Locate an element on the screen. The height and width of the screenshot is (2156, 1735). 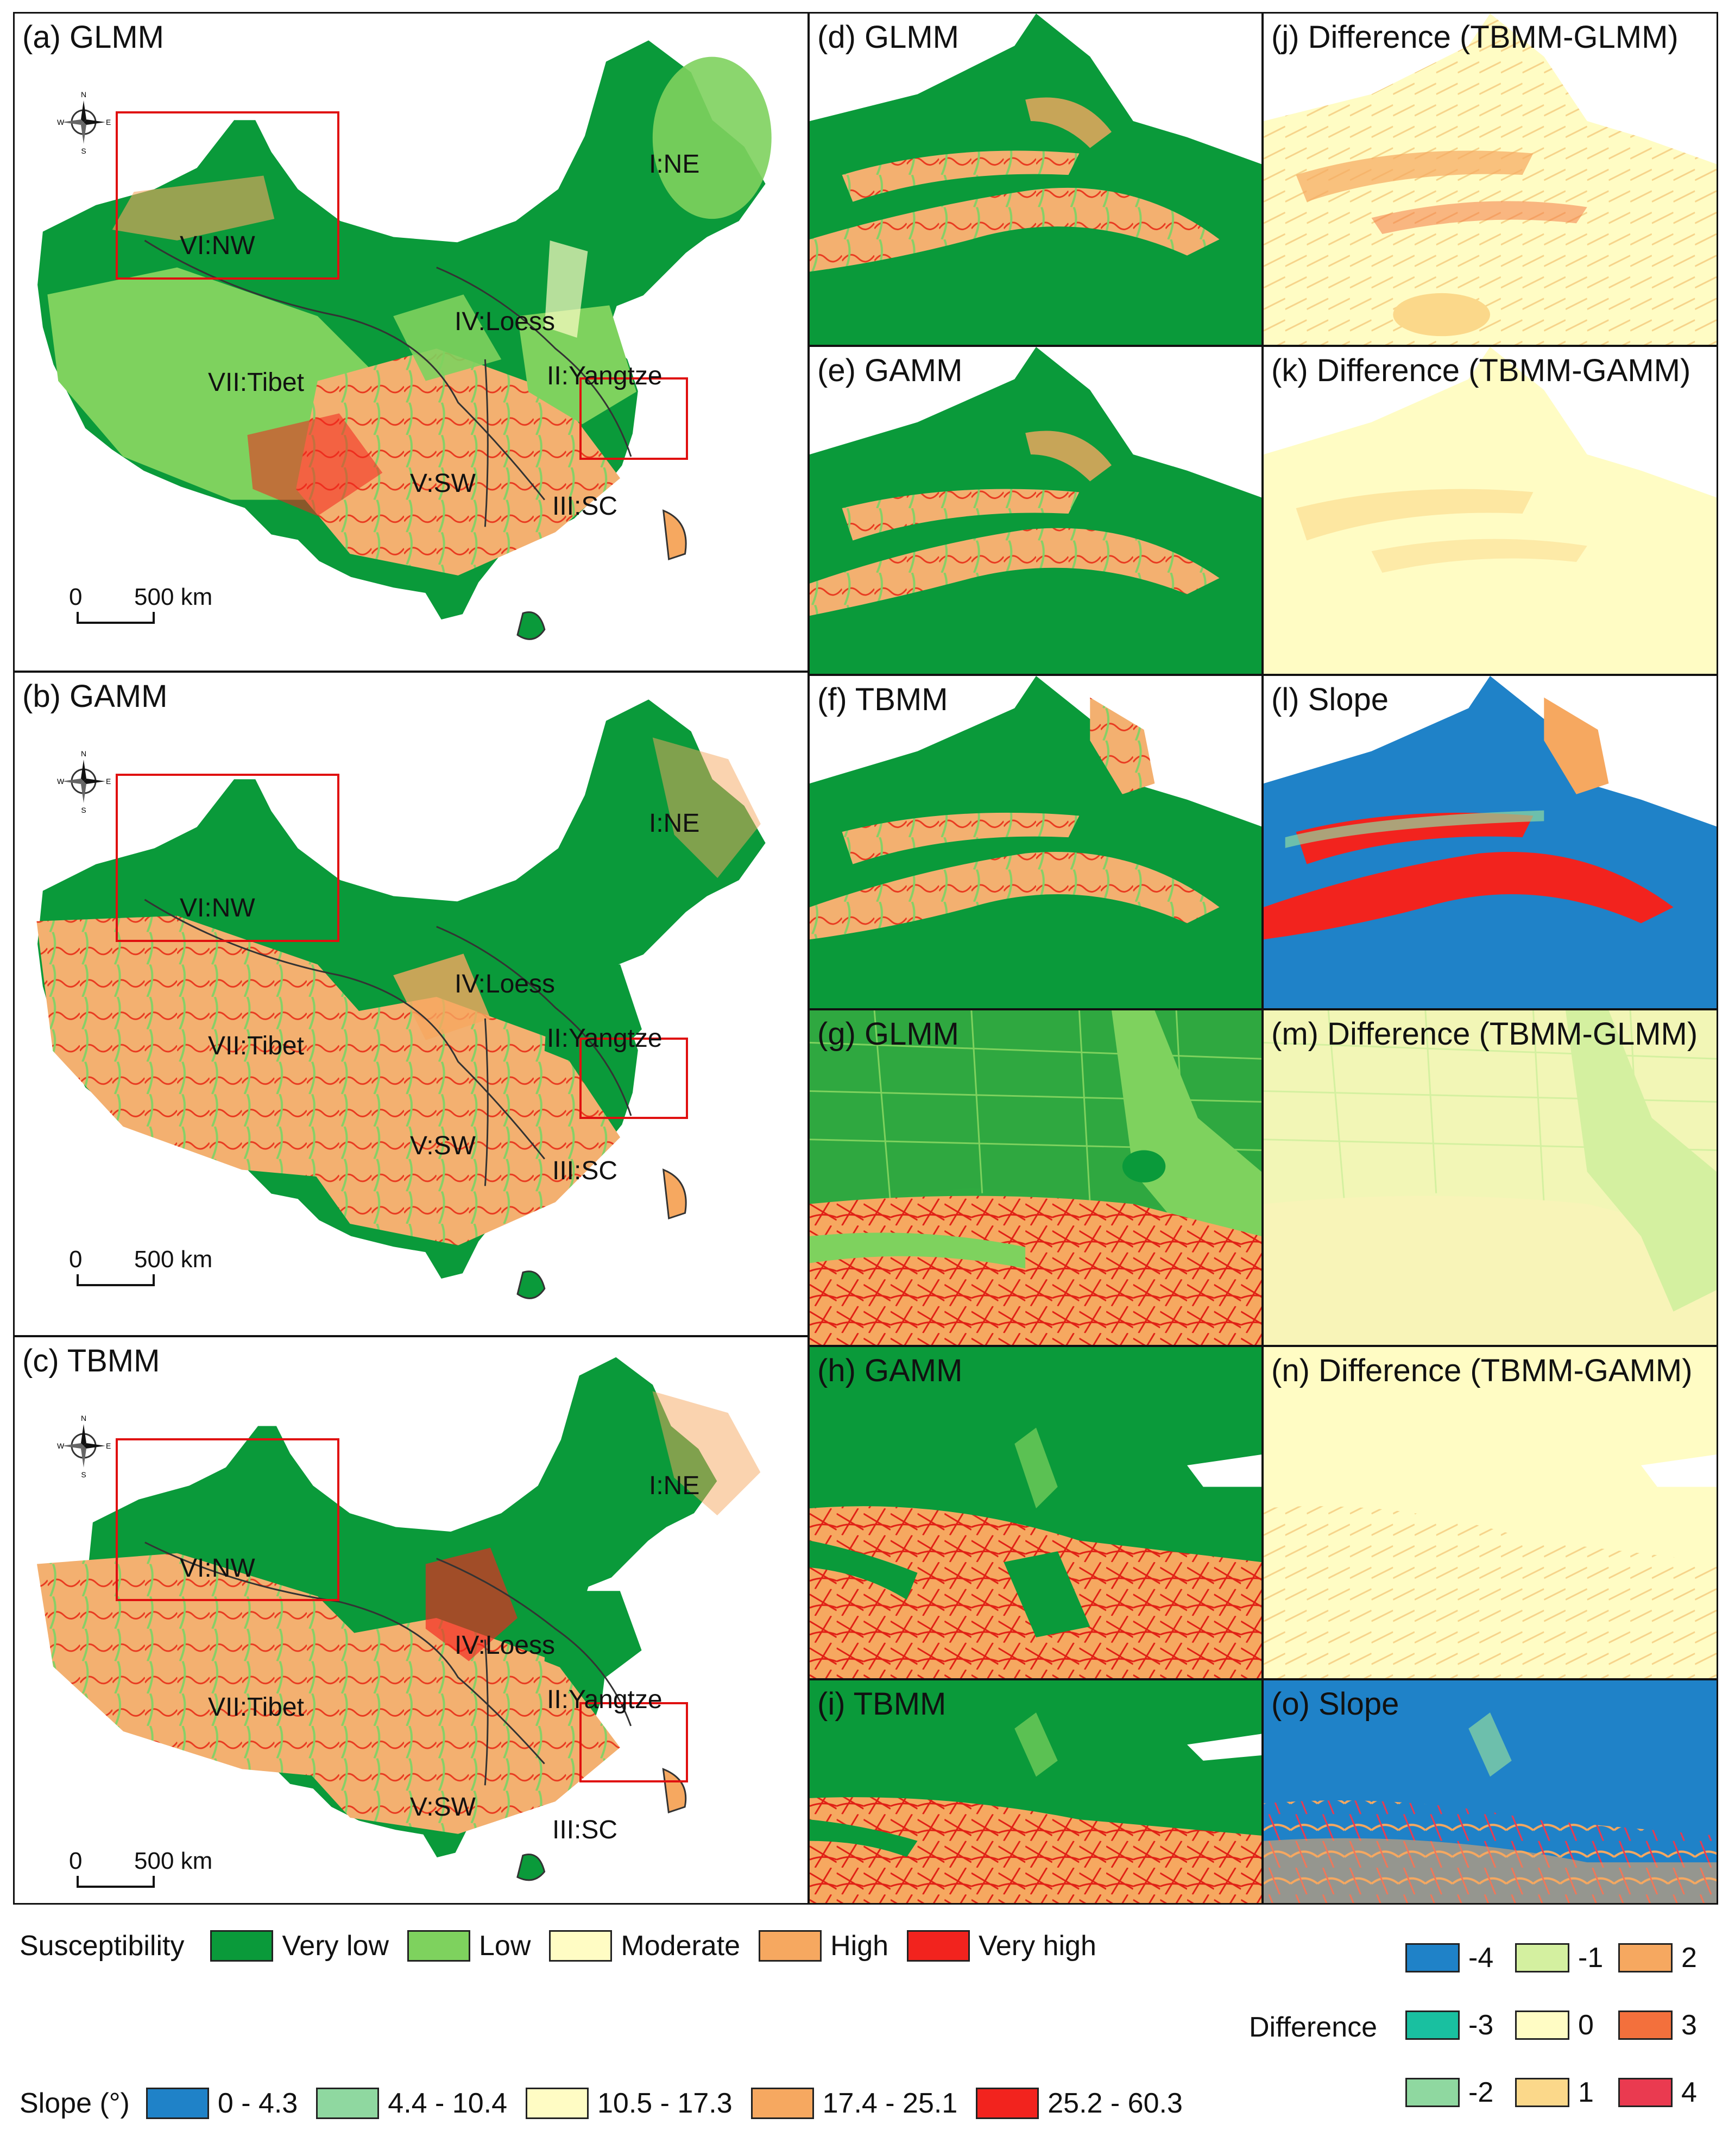
panel-i-tbmm-yangtze-inset: (i) TBMM is located at coordinates (1035, 1792).